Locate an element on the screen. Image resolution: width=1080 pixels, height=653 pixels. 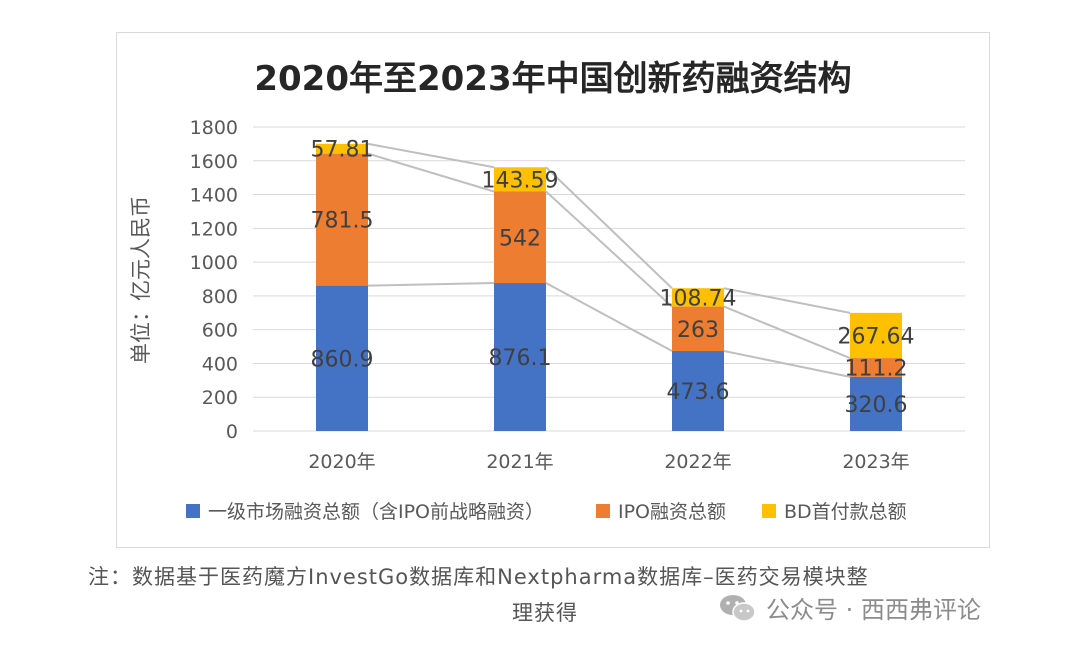
data-label: 143.59 is located at coordinates (520, 180).